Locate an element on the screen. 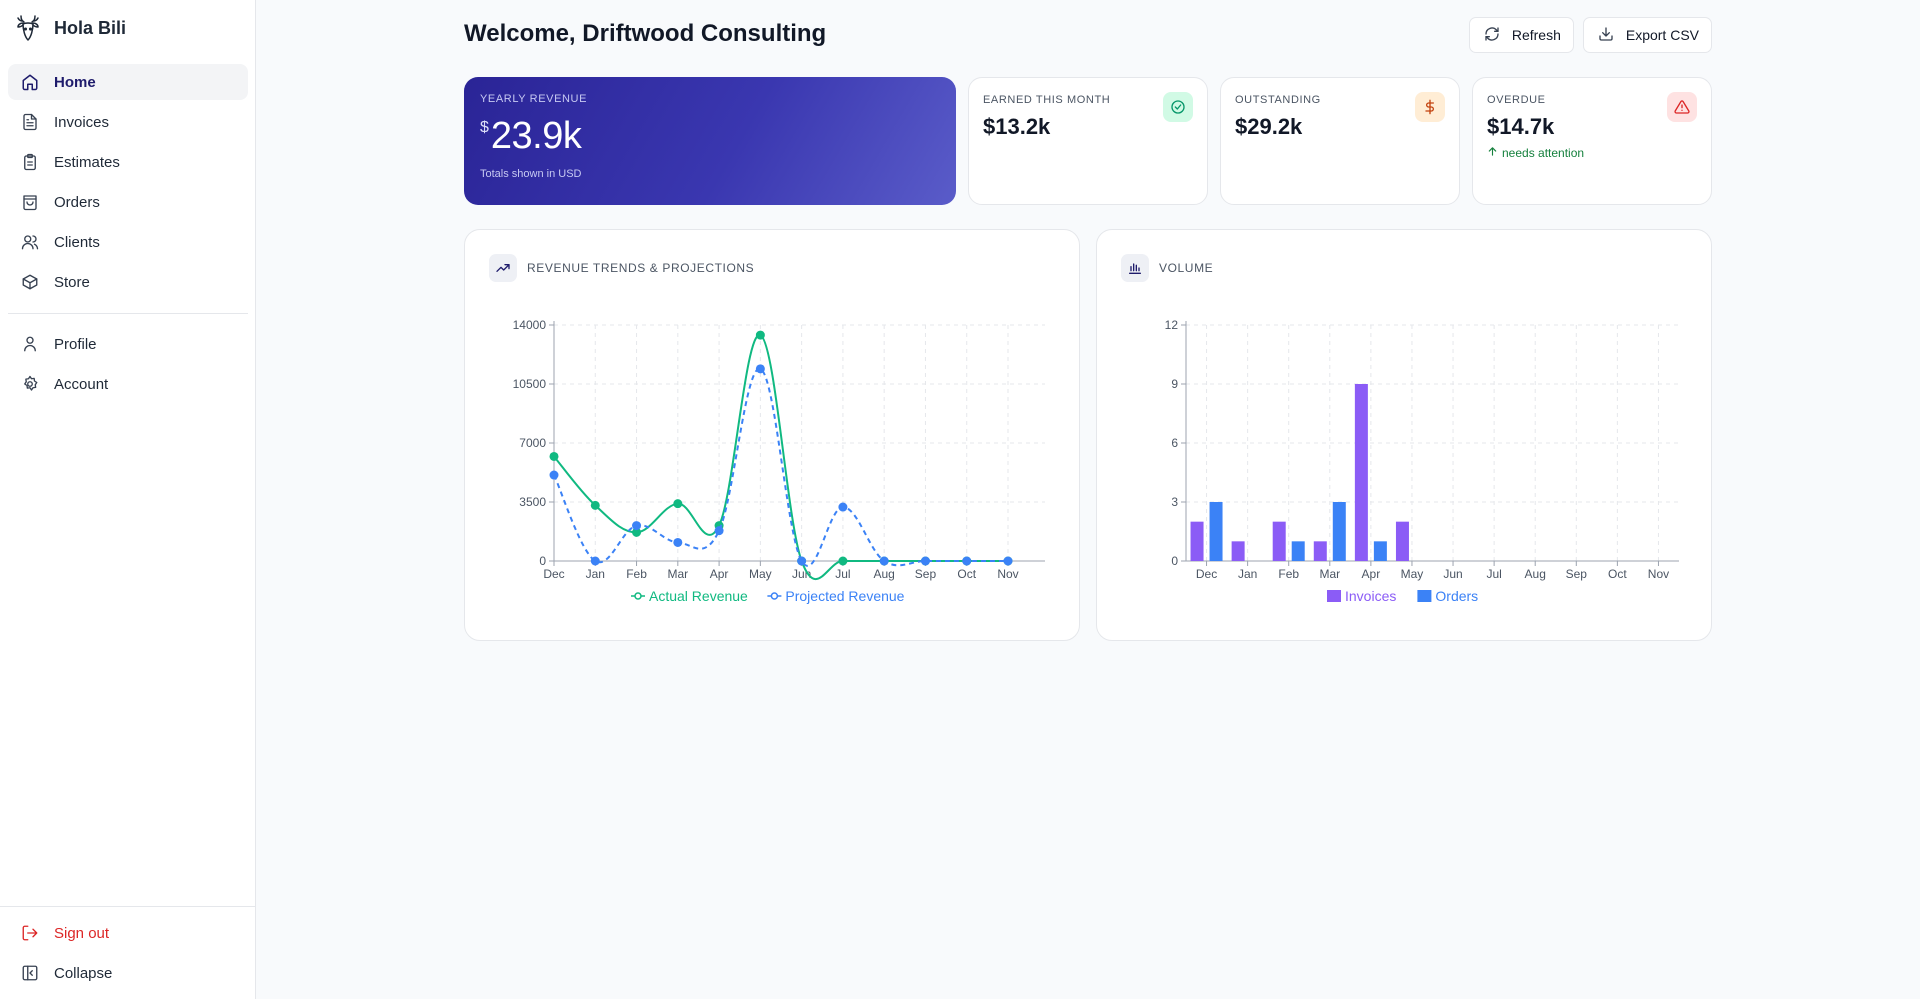 Image resolution: width=1920 pixels, height=999 pixels. sidebar-item-invoices: Invoices is located at coordinates (128, 122).